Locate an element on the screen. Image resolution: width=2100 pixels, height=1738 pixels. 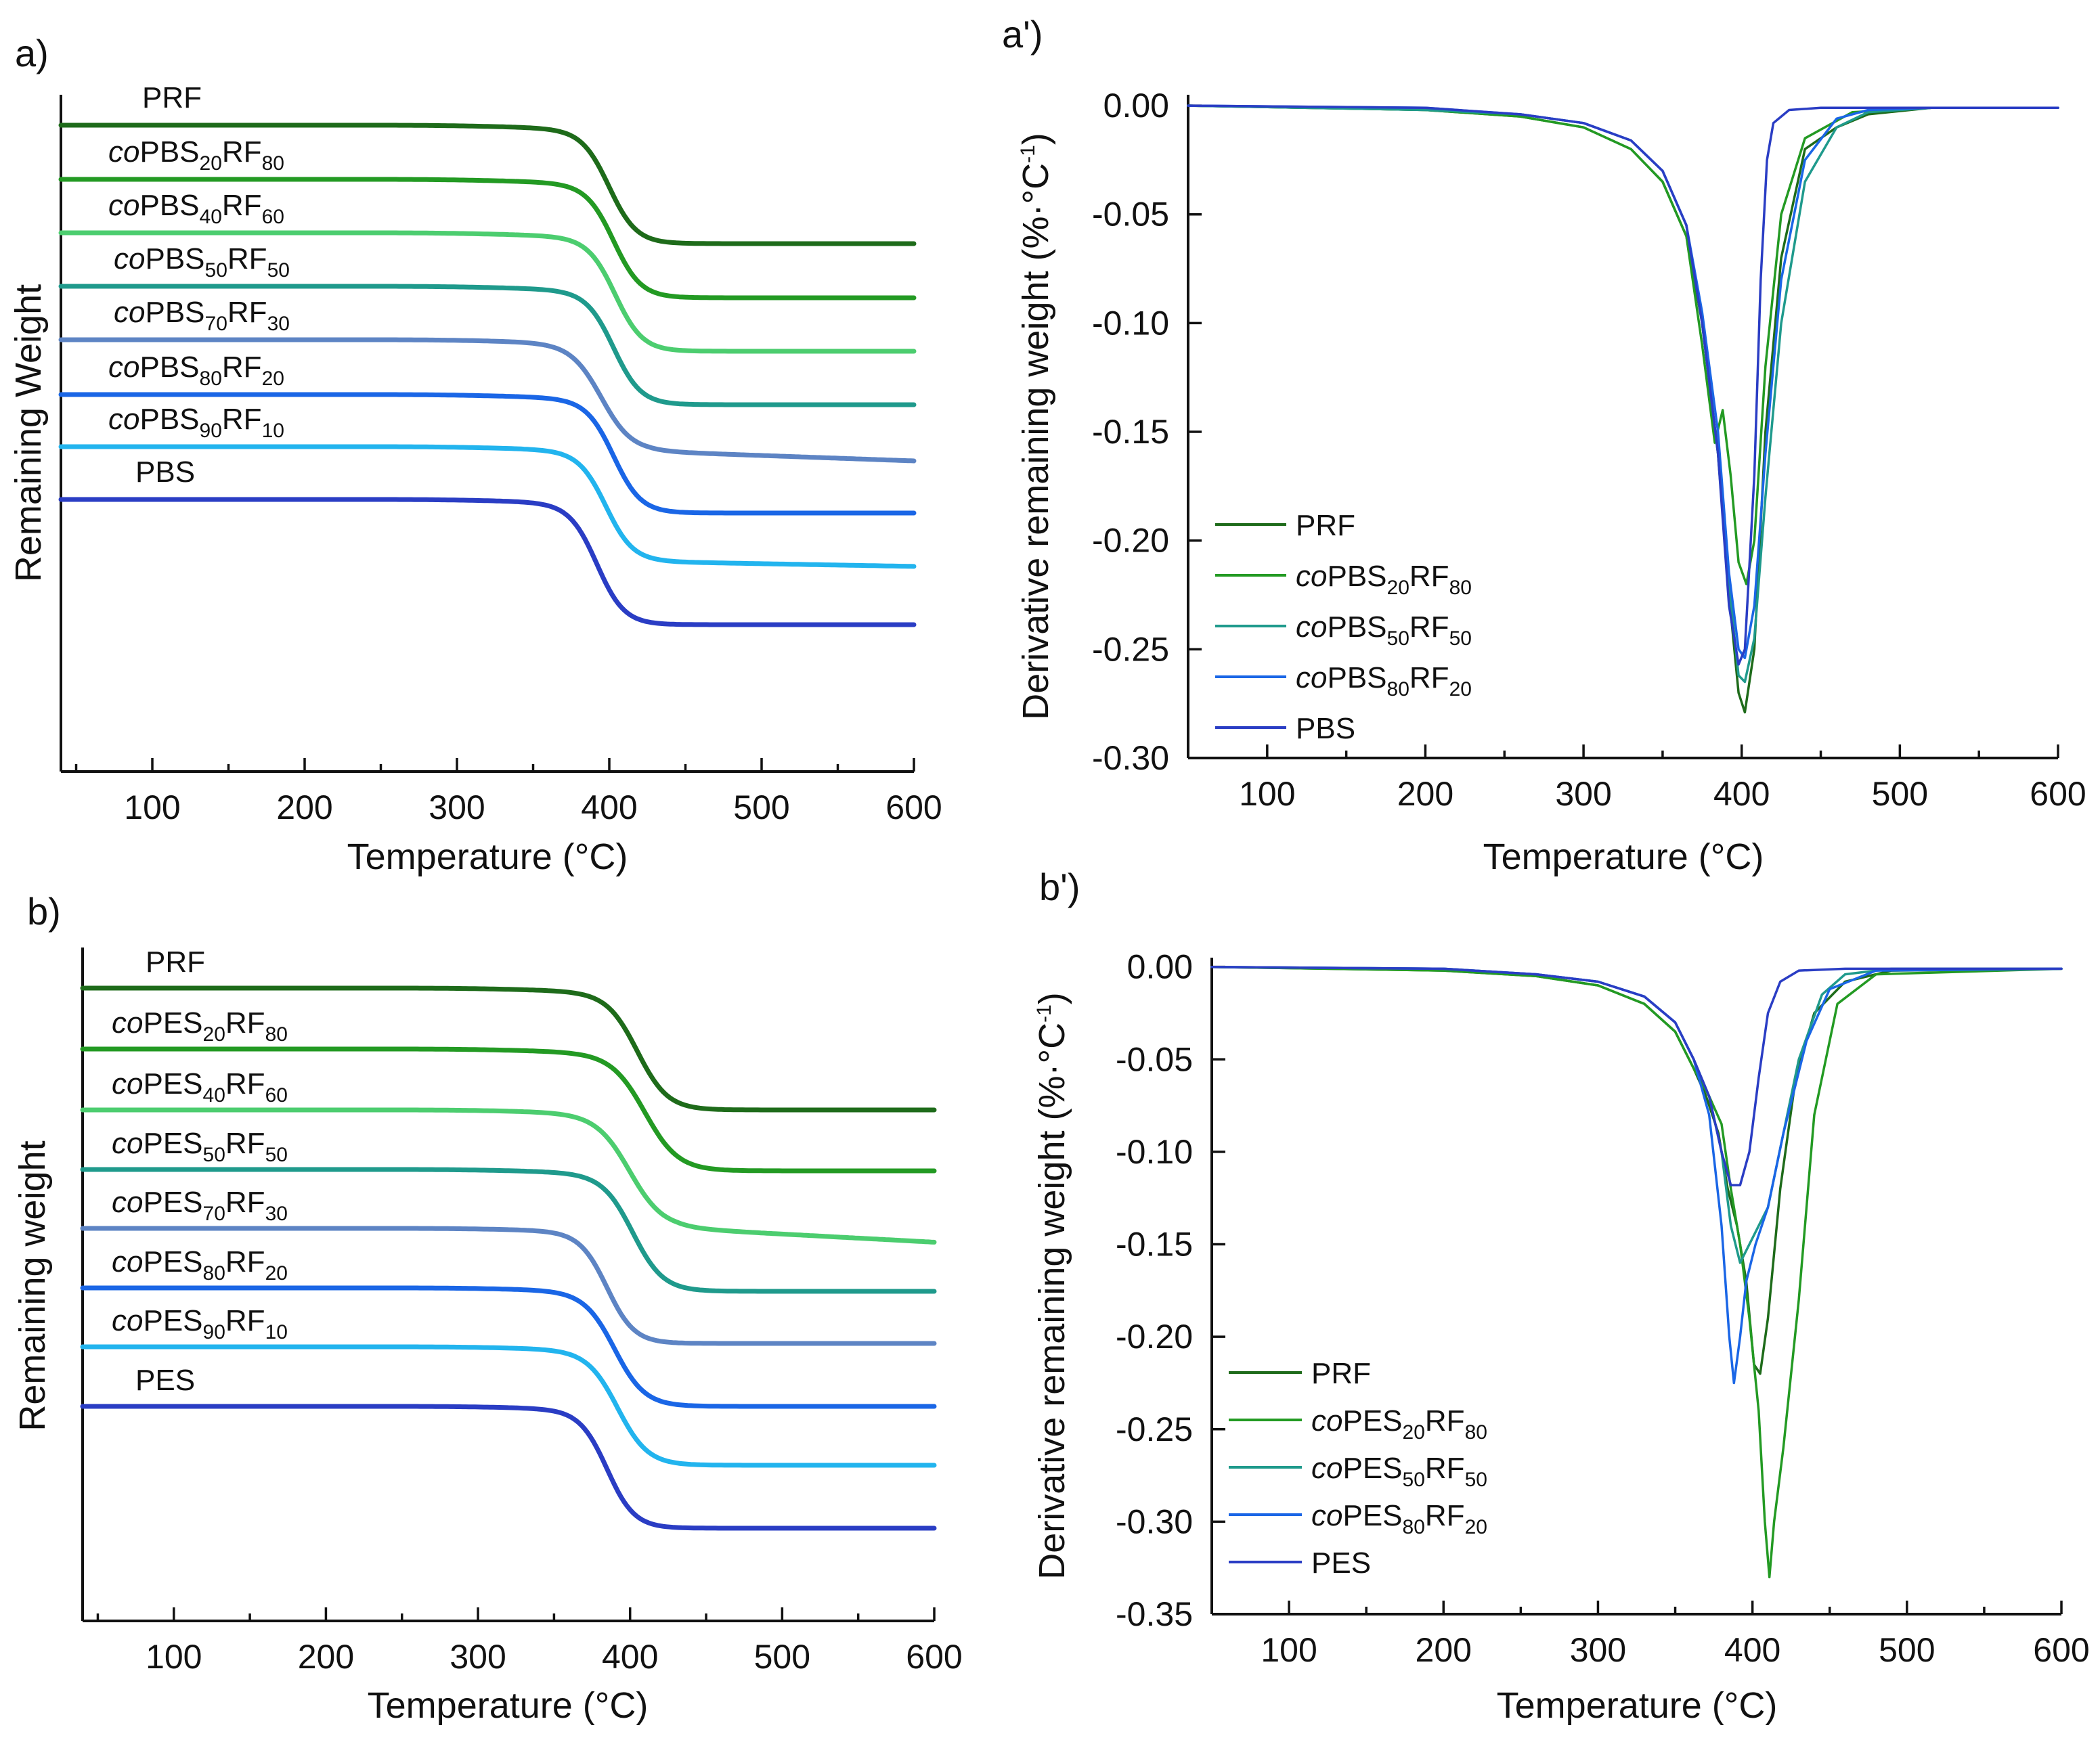
curves is located at coordinates (487, 374).